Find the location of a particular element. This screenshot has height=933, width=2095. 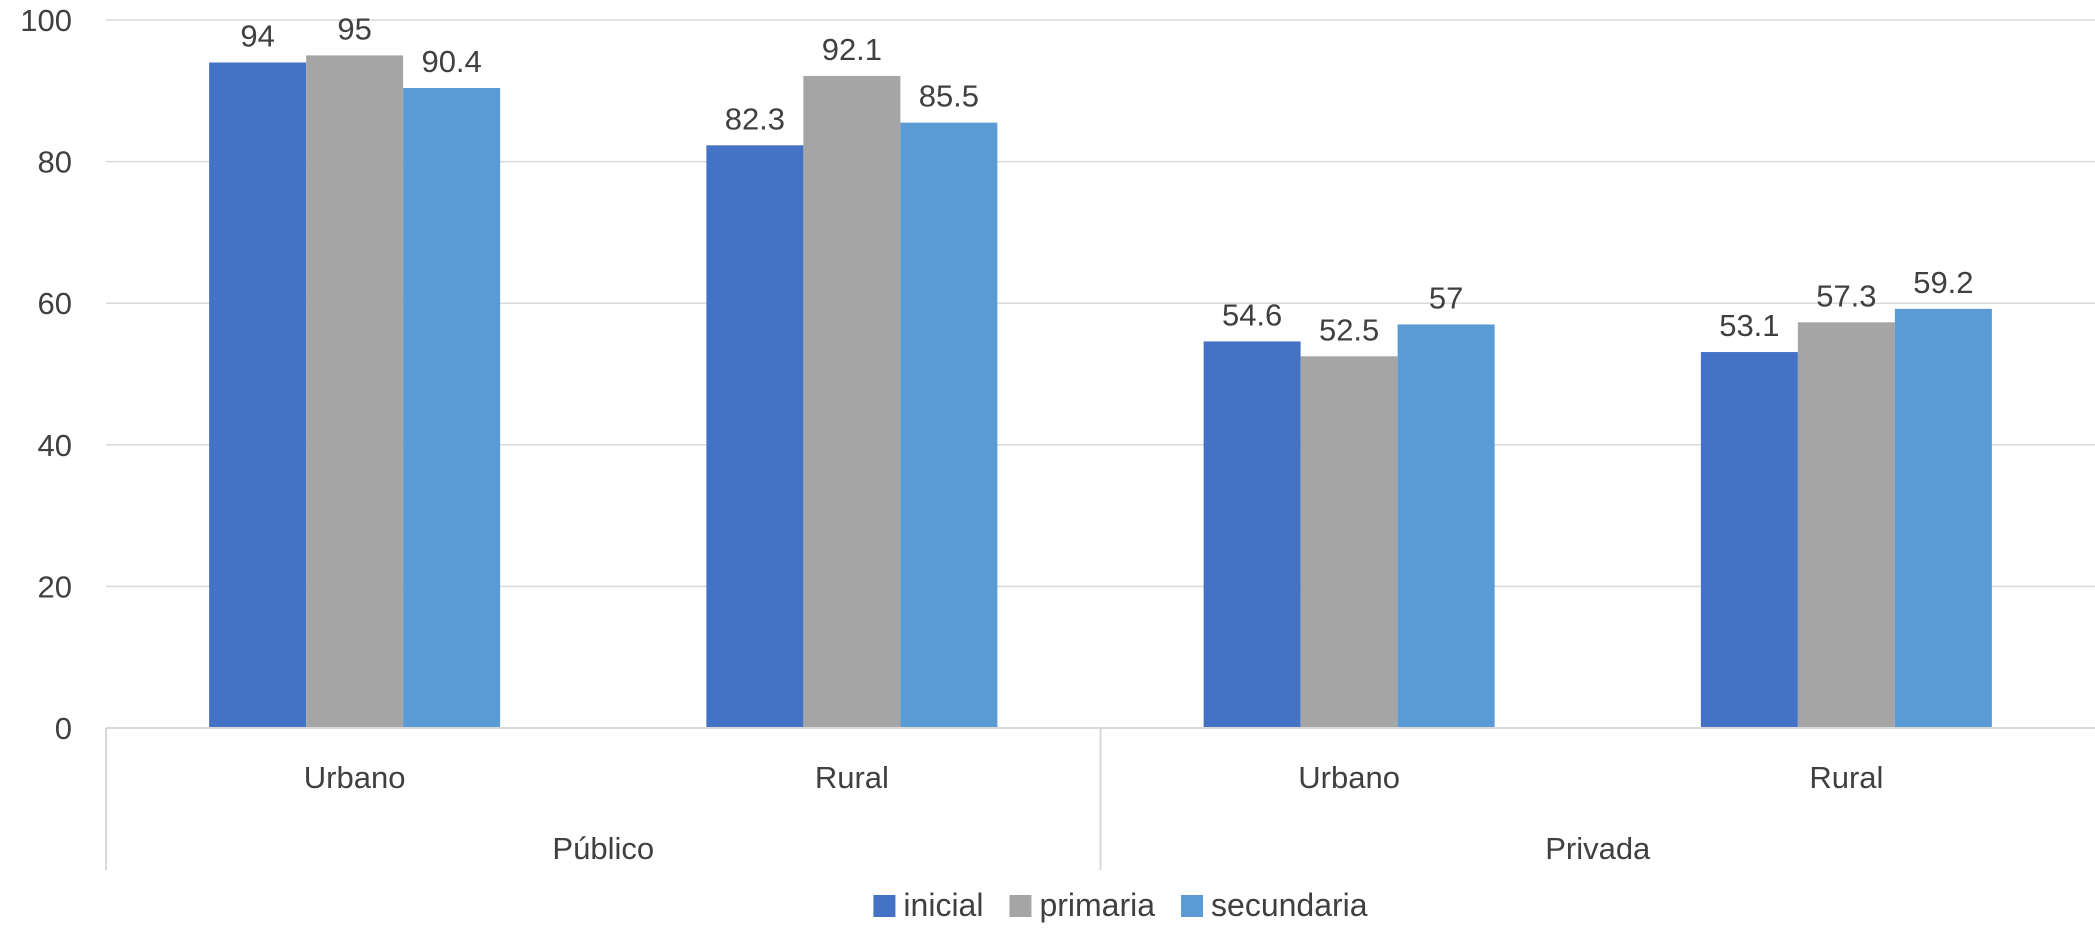

x-axis: Urbano Rural Urbano Rural Público Privada is located at coordinates (1100, 798).